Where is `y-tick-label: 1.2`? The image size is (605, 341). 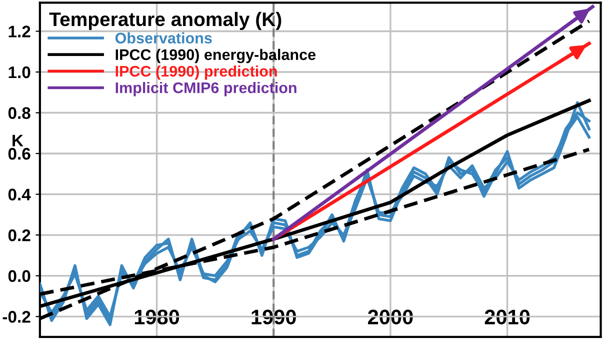 y-tick-label: 1.2 is located at coordinates (19, 32).